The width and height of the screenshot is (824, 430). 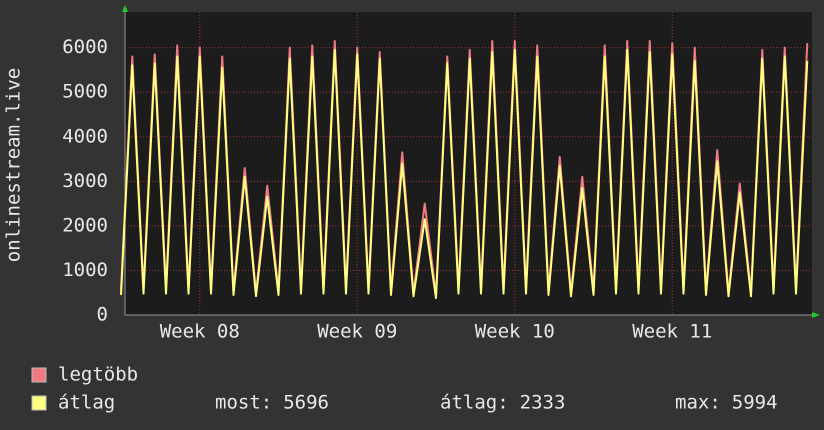 I want to click on legend-label: legtöbb, so click(x=98, y=375).